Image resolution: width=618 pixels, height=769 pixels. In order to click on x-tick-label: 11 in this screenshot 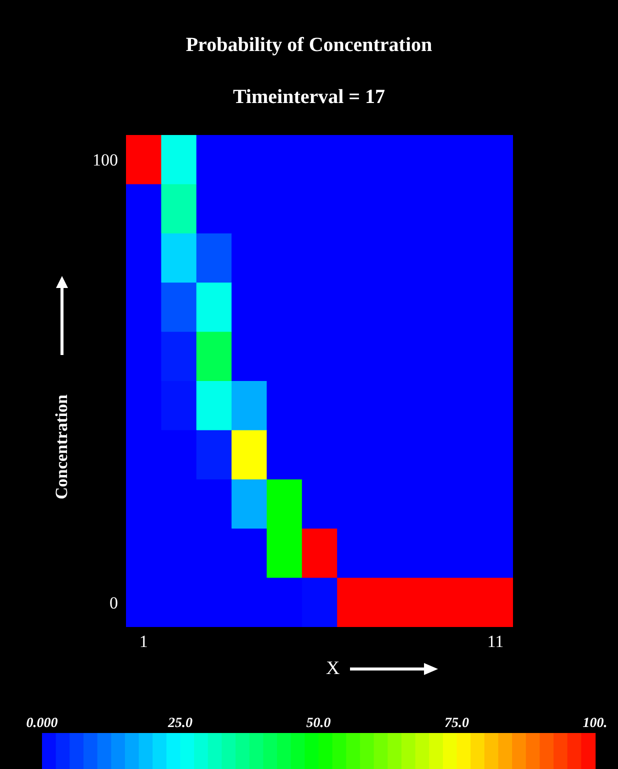, I will do `click(495, 642)`.